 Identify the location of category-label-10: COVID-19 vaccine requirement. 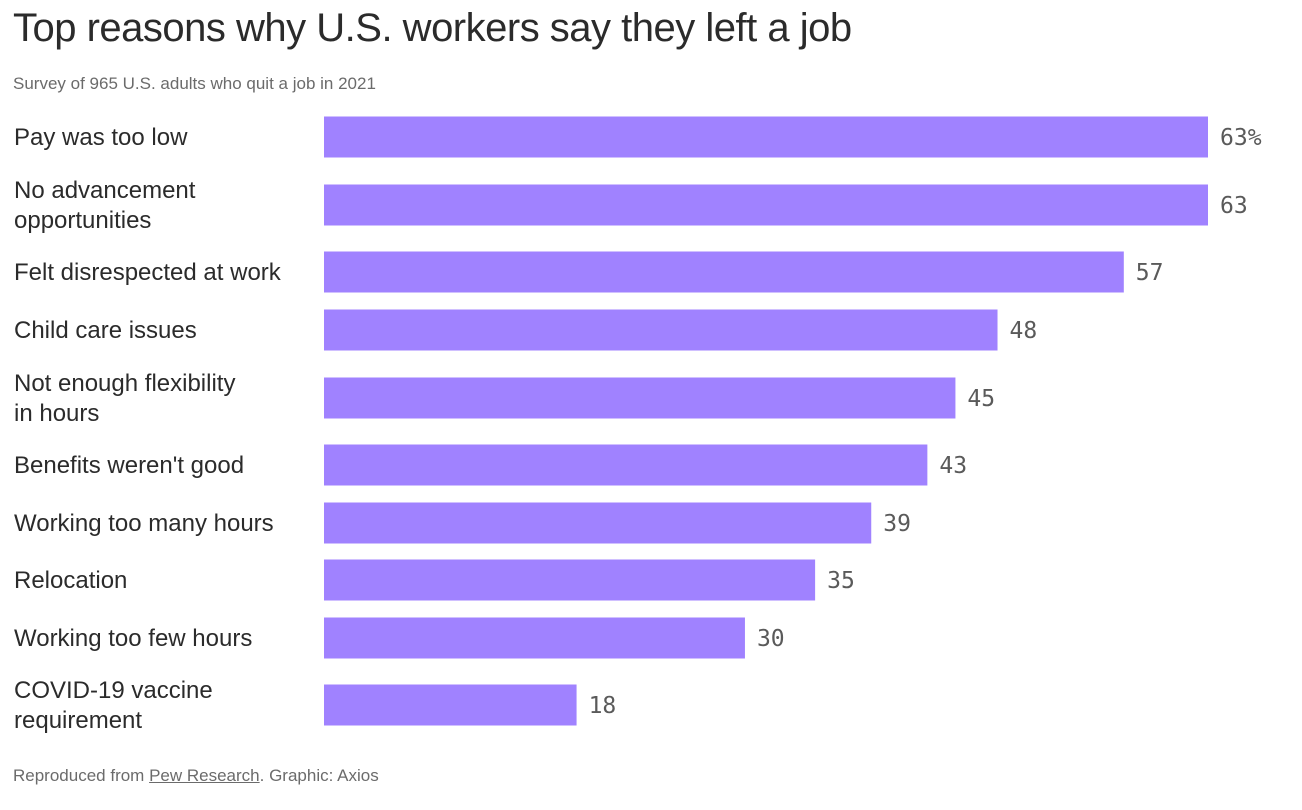
(113, 705).